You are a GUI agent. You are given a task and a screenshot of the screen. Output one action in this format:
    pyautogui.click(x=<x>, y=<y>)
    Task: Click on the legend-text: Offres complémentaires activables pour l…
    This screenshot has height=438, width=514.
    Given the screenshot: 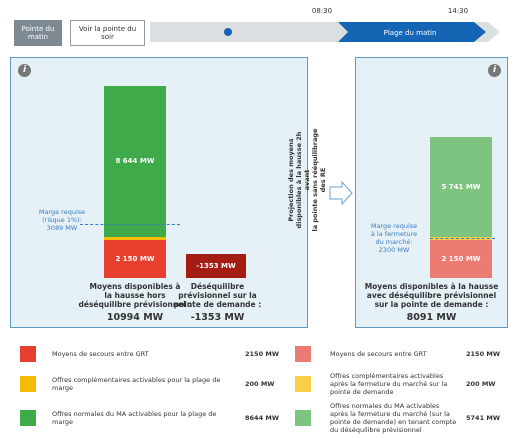 What is the action you would take?
    pyautogui.click(x=136, y=384)
    